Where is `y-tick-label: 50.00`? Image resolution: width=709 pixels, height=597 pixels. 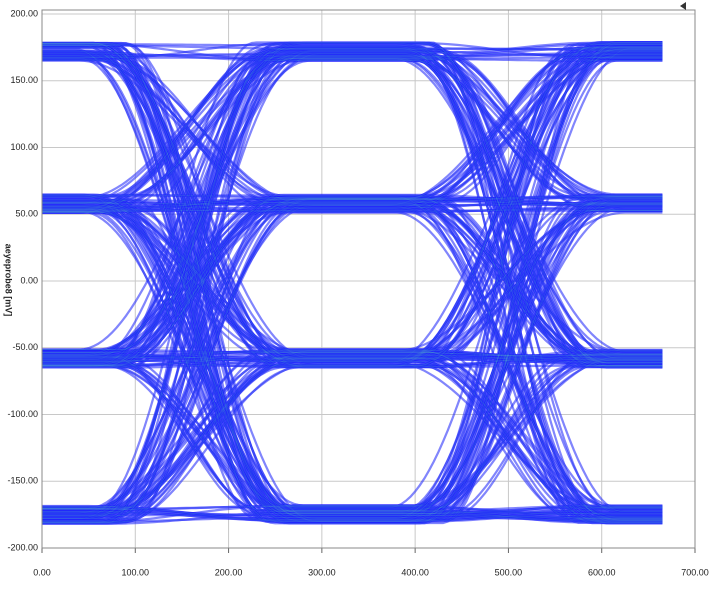 y-tick-label: 50.00 is located at coordinates (26, 214).